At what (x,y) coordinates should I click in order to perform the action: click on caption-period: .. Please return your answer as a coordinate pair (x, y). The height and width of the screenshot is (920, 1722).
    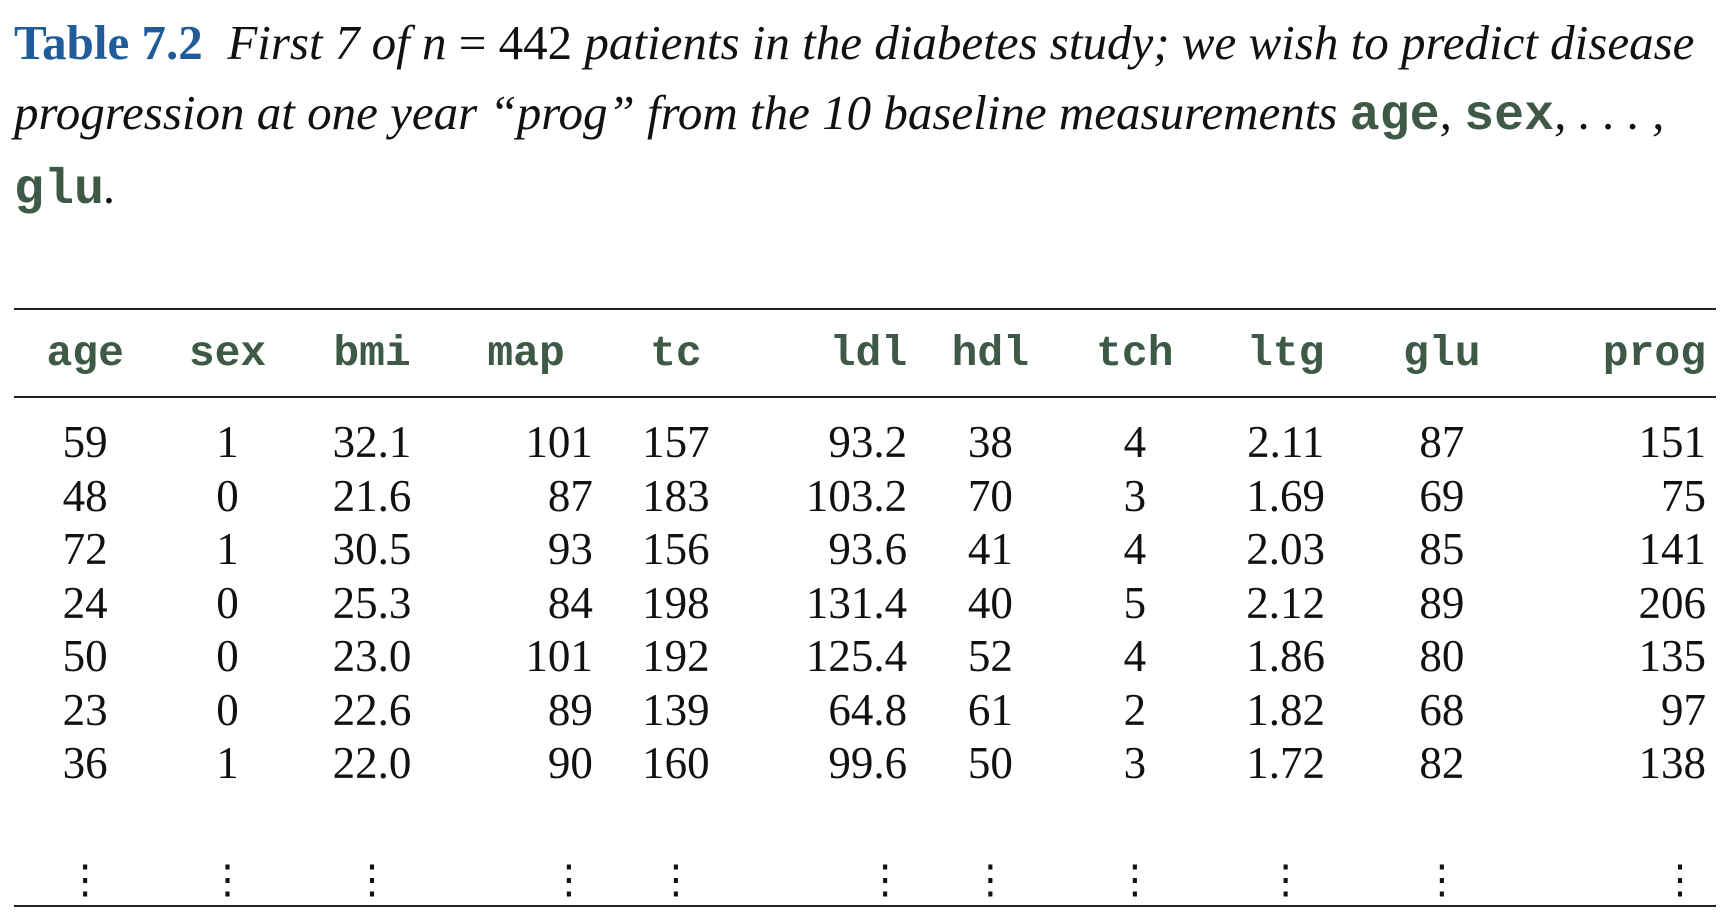
    Looking at the image, I should click on (110, 186).